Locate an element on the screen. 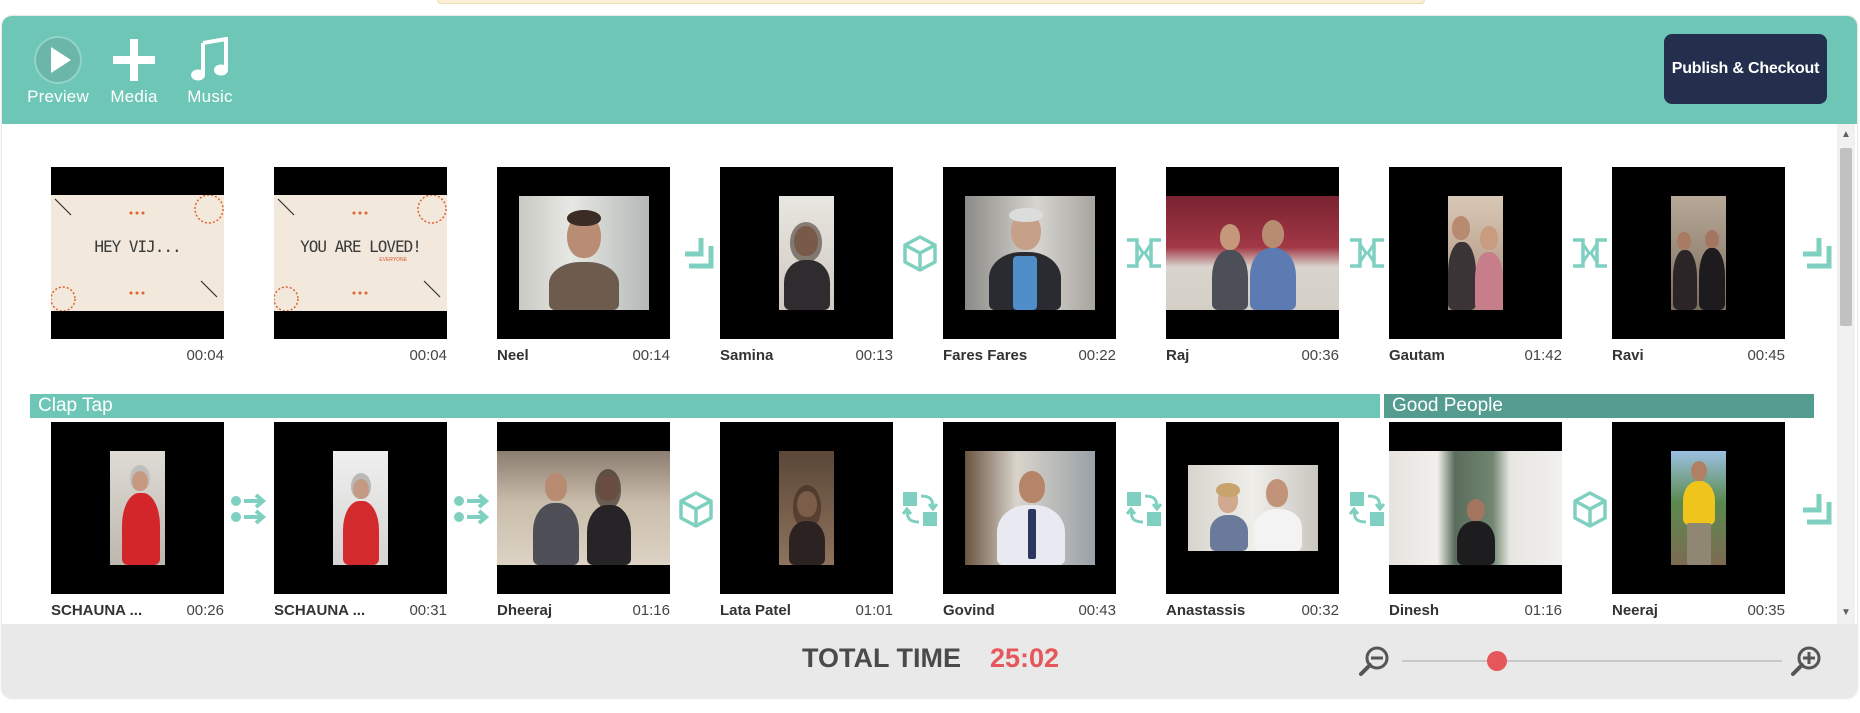 Image resolution: width=1860 pixels, height=713 pixels. clip-name: Samina is located at coordinates (747, 355).